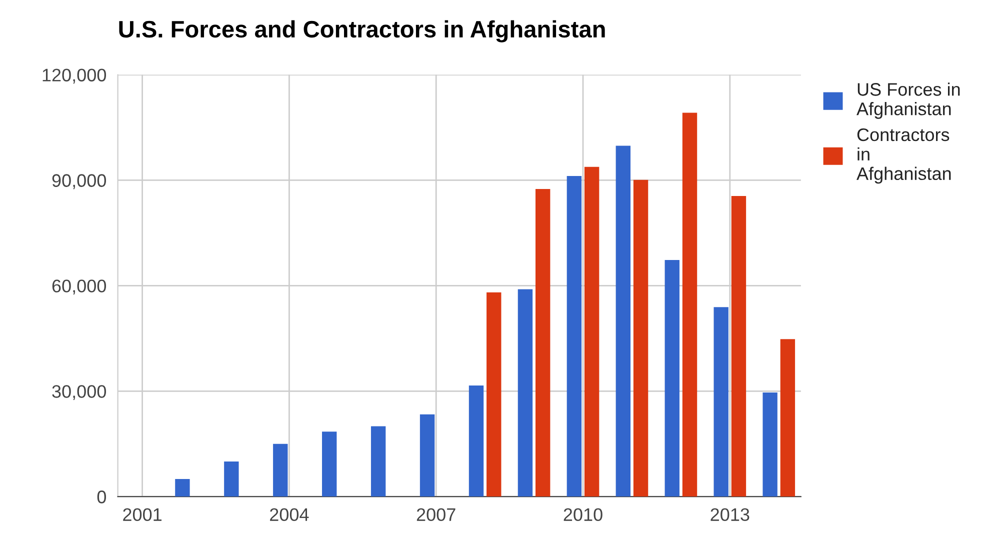 Image resolution: width=990 pixels, height=534 pixels. I want to click on y-tick-label: 120,000, so click(74, 76).